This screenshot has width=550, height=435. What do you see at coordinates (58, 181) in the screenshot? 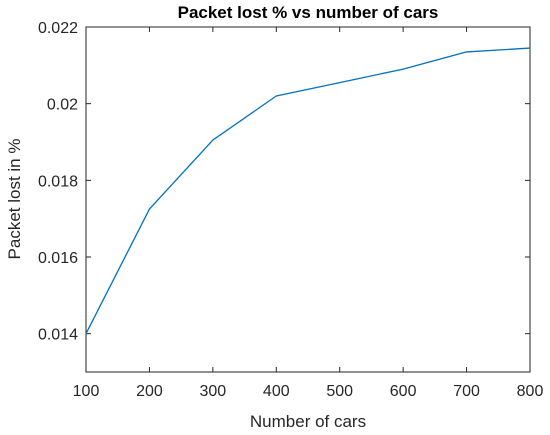
I see `y-tick-label: 0.018` at bounding box center [58, 181].